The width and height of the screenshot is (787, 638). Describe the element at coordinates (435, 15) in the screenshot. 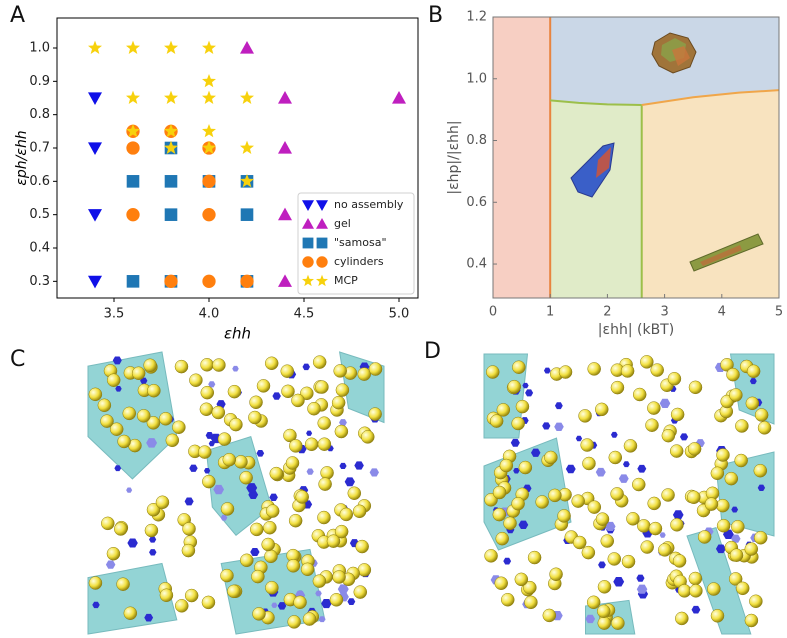

I see `panel-label: B` at that location.